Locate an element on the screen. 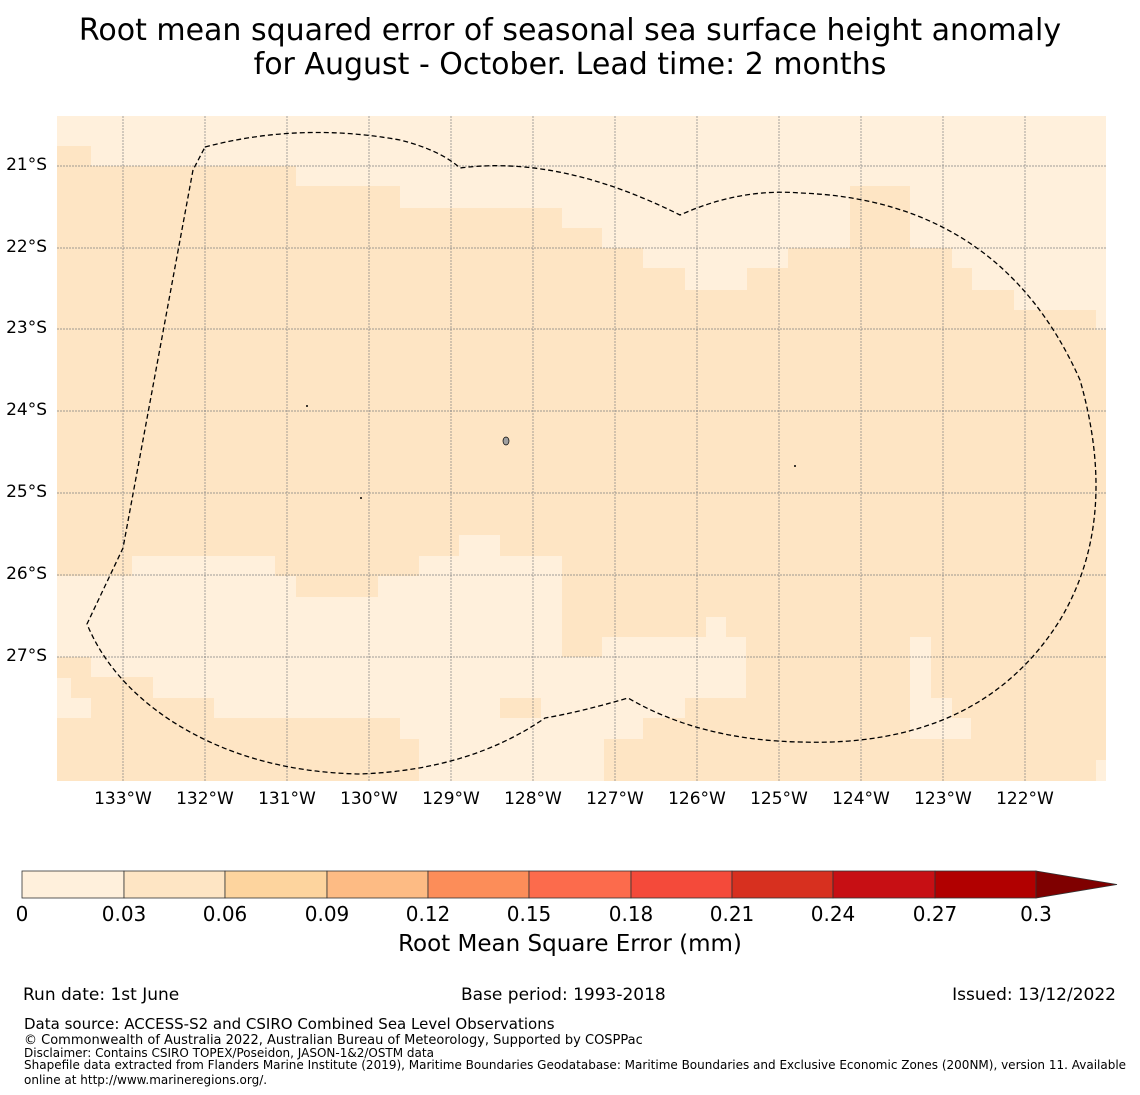 The width and height of the screenshot is (1140, 1095). lon-tick-label: 133°W is located at coordinates (123, 799).